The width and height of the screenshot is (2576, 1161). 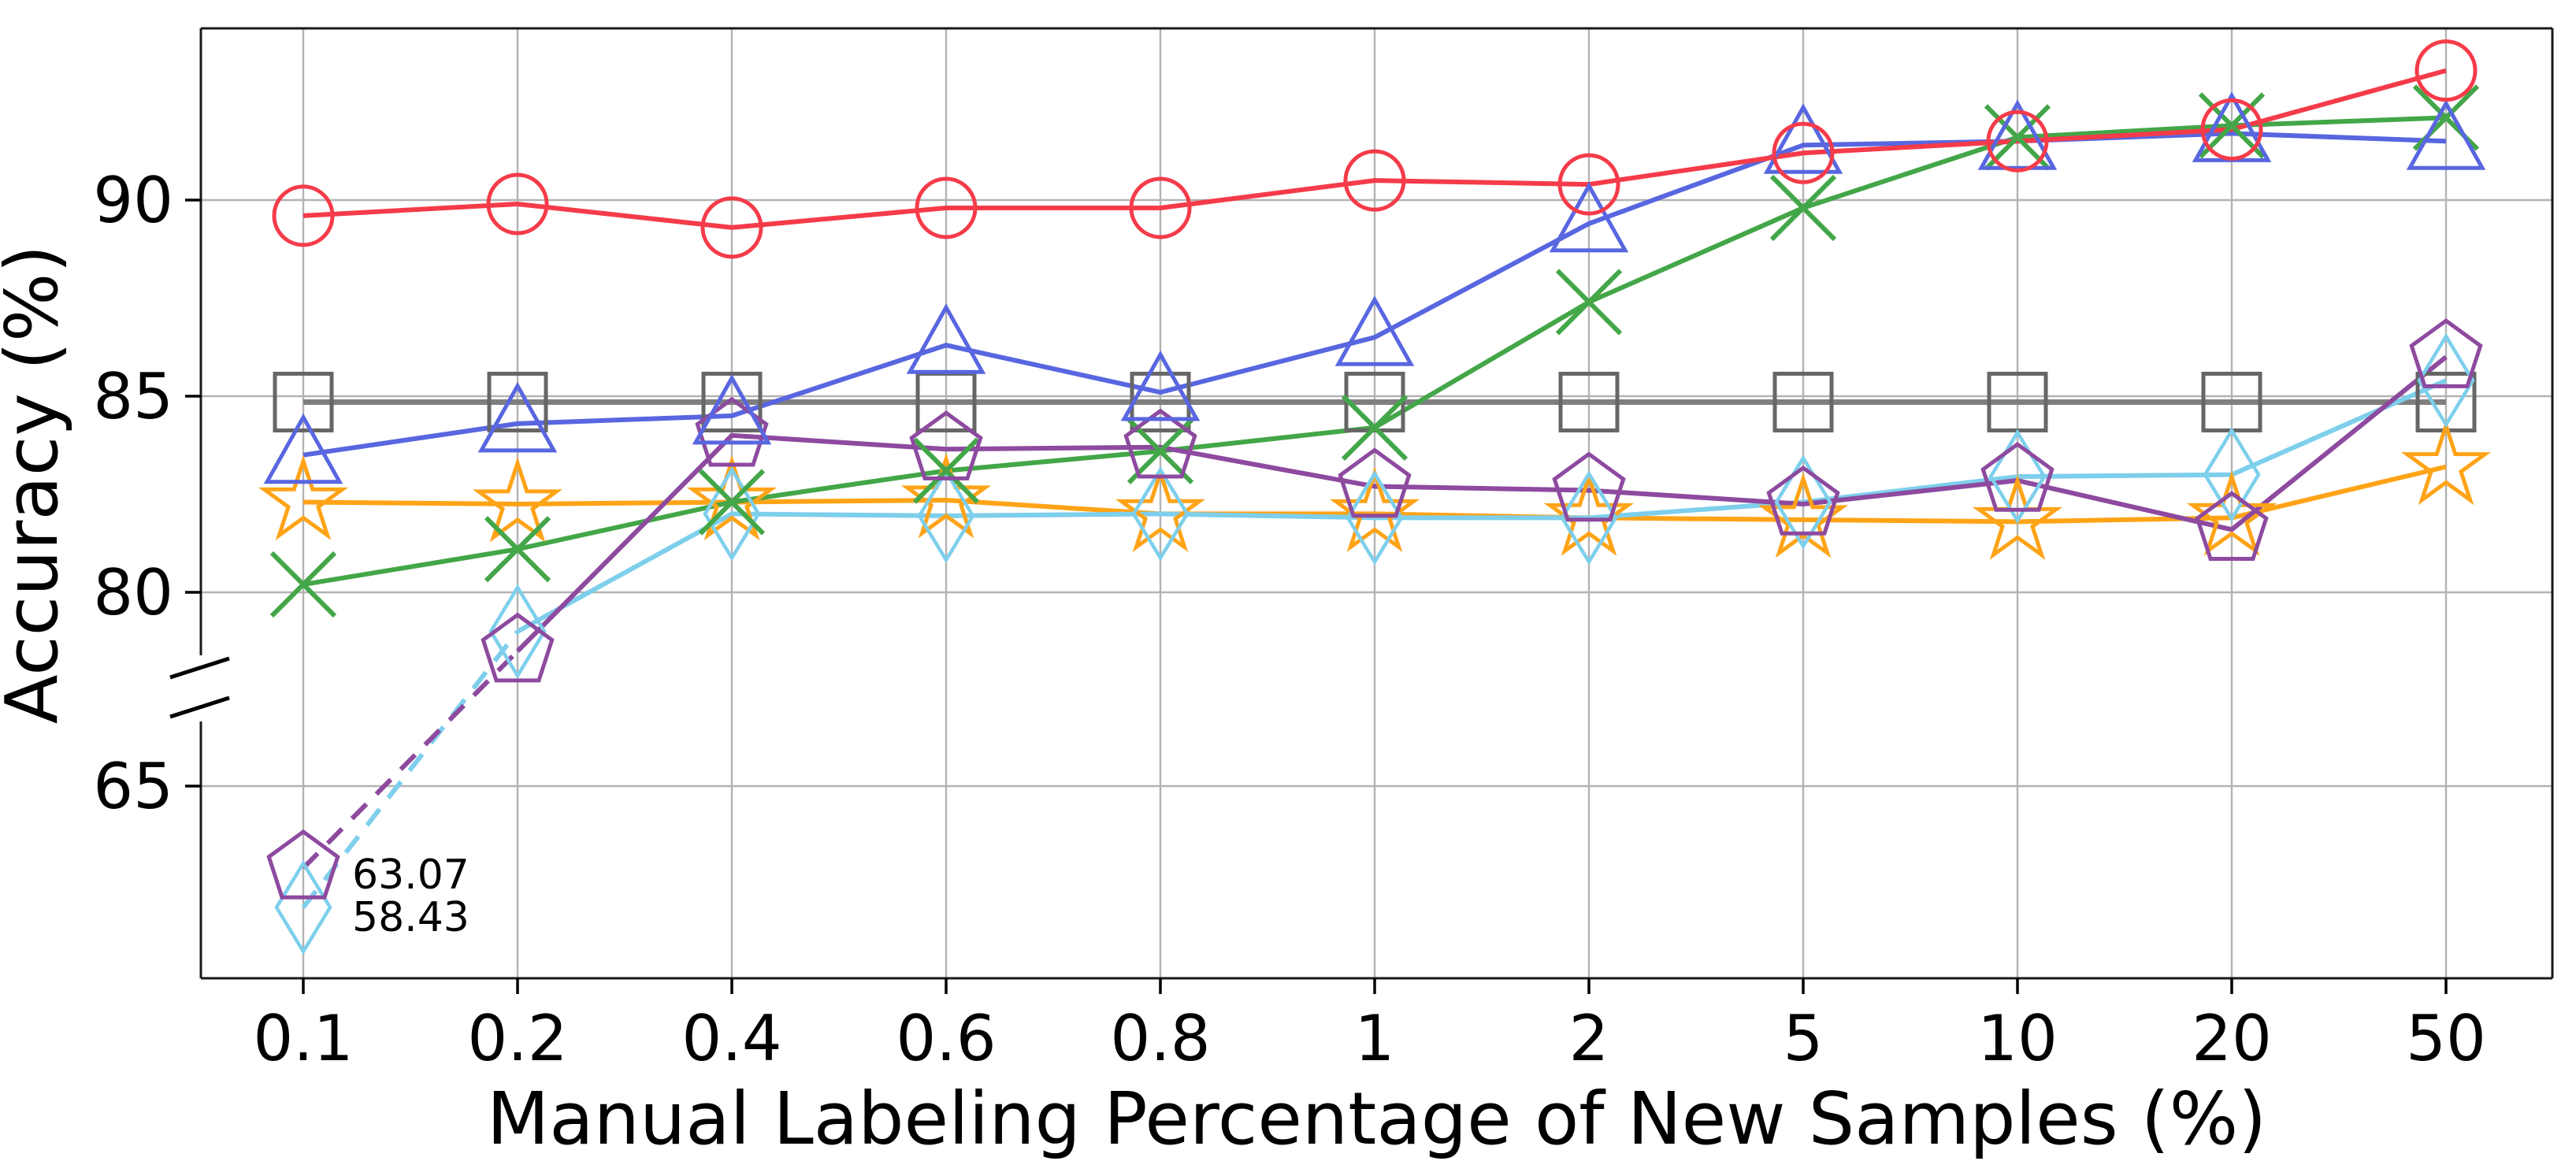 I want to click on series-line-red-circle, so click(x=1375, y=149).